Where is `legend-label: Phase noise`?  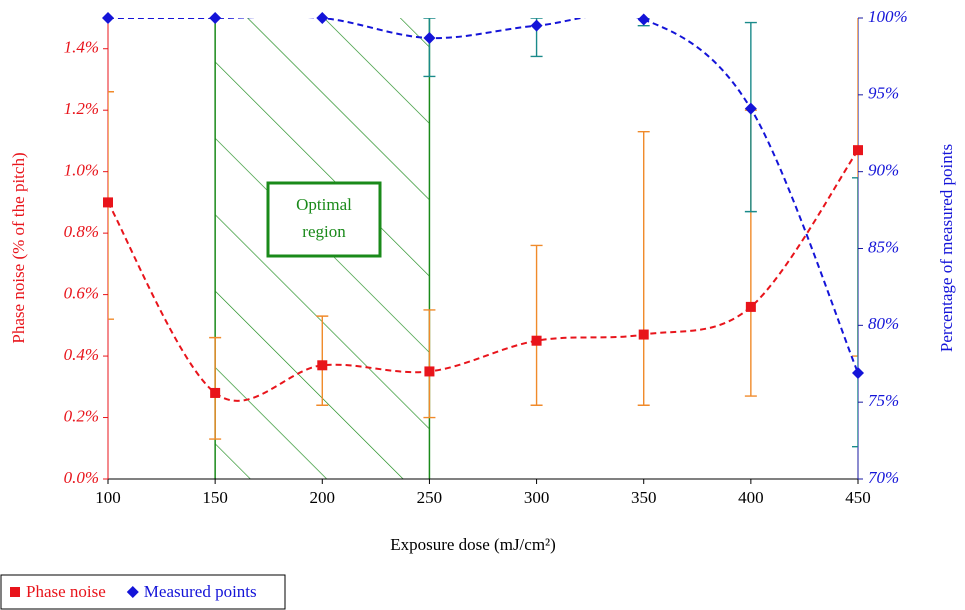
legend-label: Phase noise is located at coordinates (66, 591).